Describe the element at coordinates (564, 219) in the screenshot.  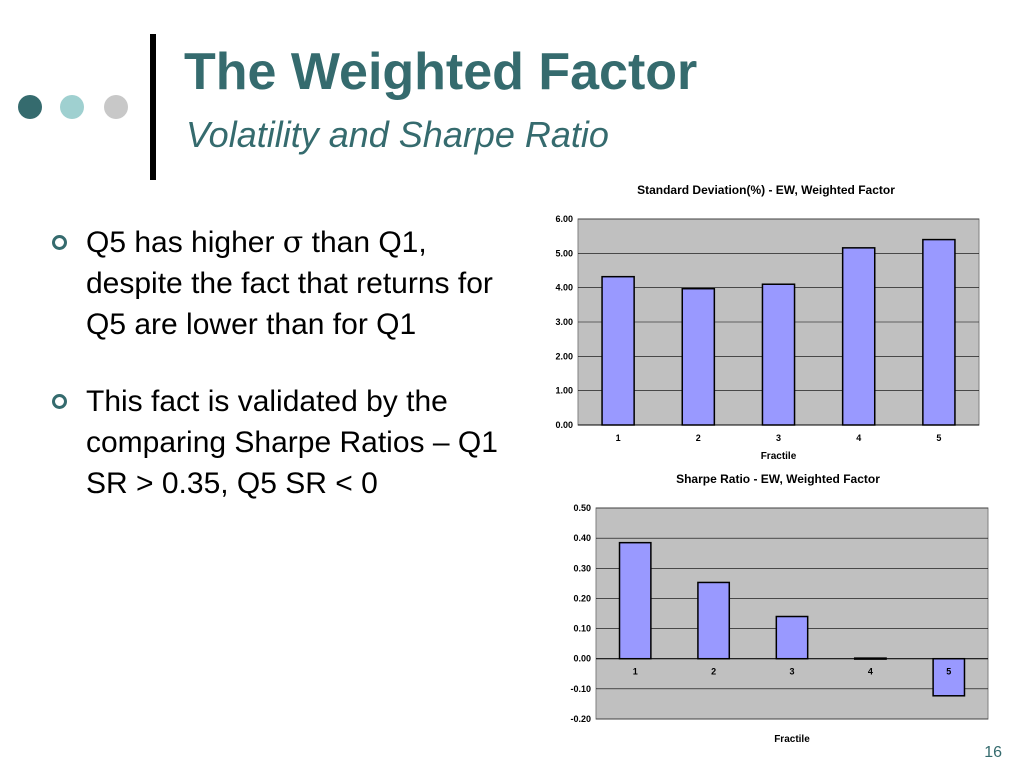
I see `y-tick-label: 6.00` at that location.